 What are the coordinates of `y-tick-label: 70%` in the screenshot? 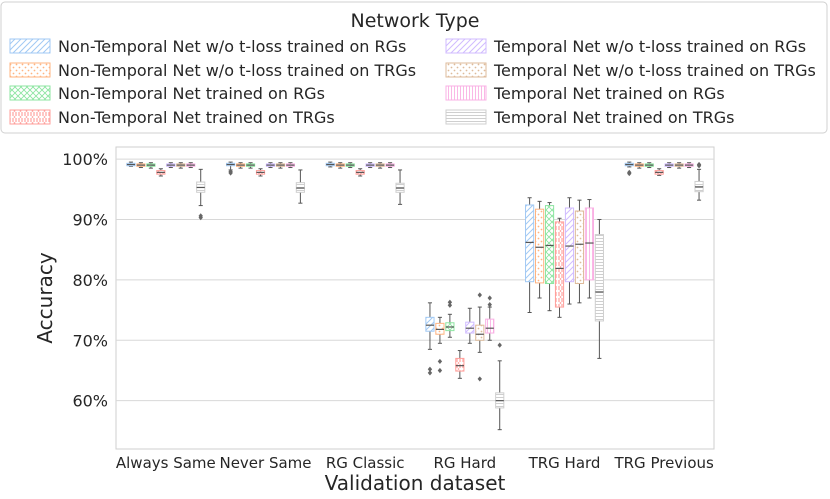 It's located at (90, 340).